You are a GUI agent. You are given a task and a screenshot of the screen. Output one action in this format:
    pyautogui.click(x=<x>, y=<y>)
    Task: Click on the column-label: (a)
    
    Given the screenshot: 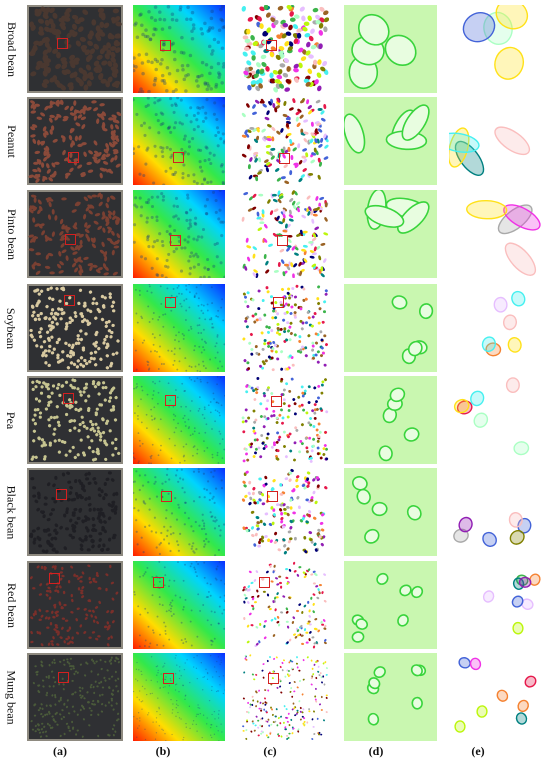 What is the action you would take?
    pyautogui.click(x=60, y=751)
    